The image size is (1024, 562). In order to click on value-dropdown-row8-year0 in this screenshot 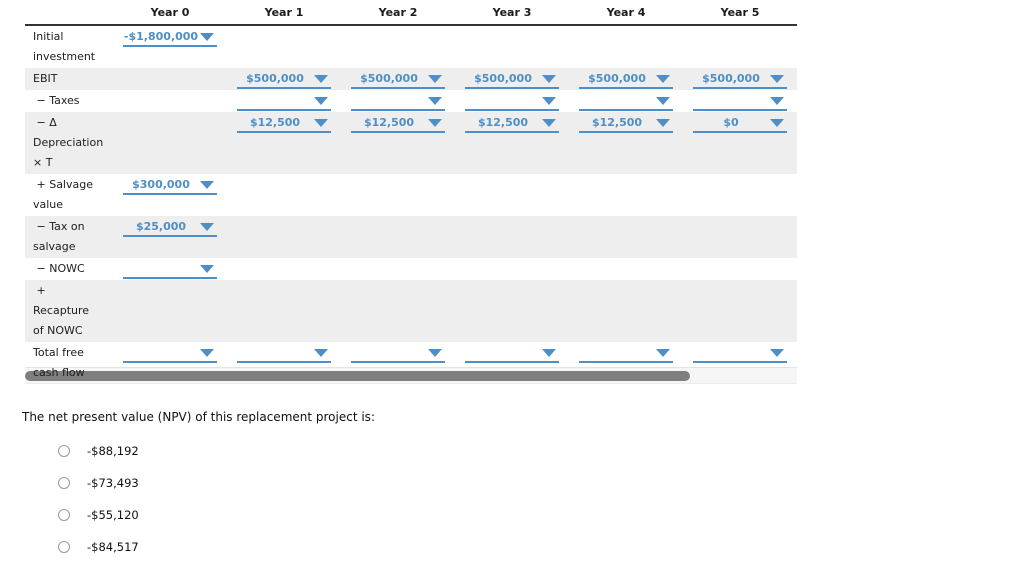, I will do `click(170, 354)`.